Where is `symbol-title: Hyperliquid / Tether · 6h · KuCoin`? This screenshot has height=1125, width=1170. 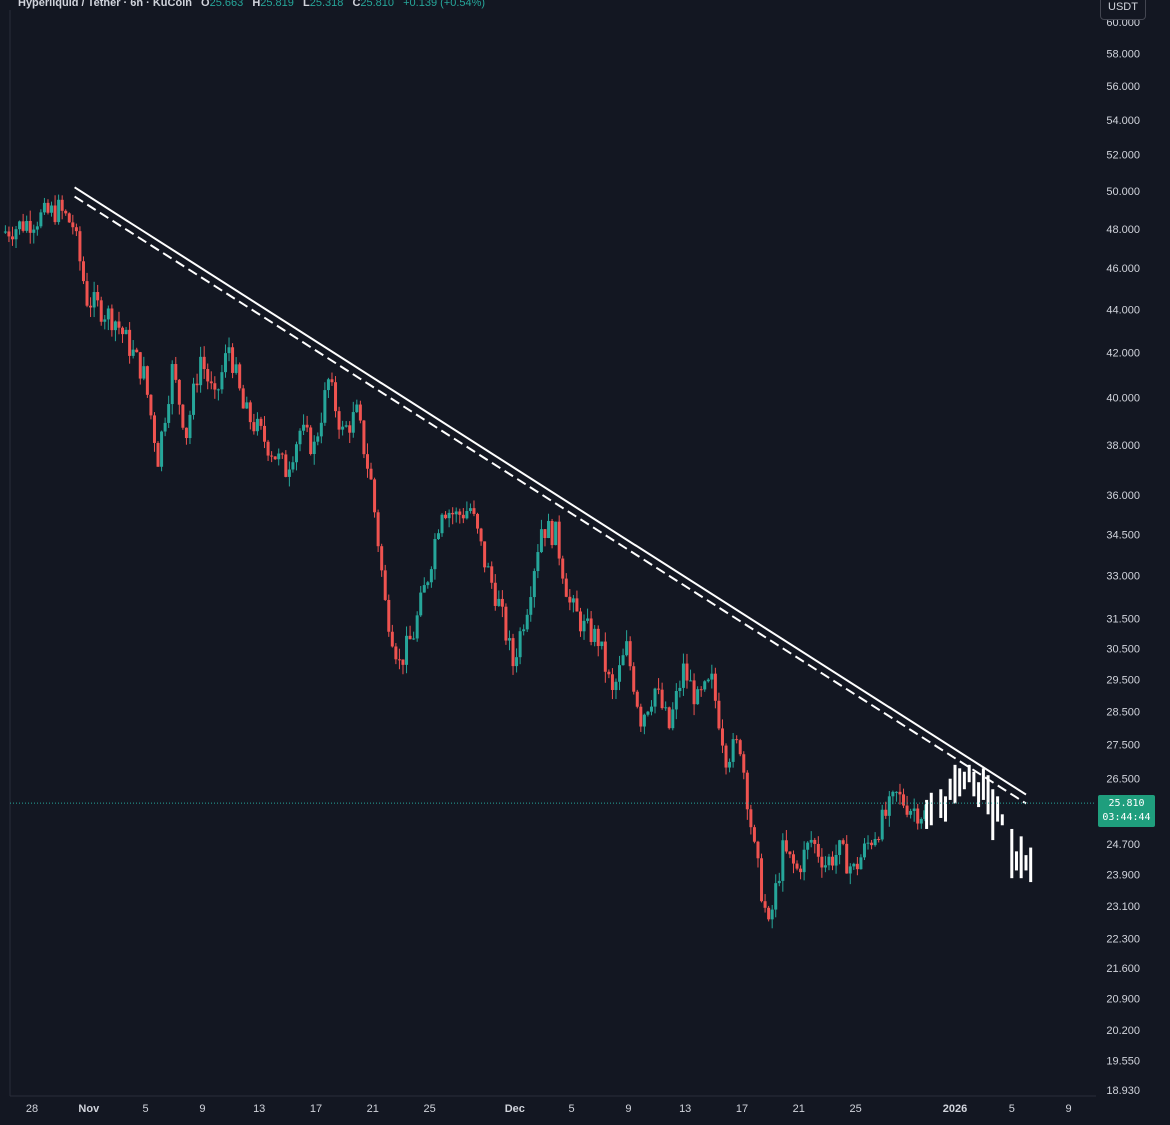
symbol-title: Hyperliquid / Tether · 6h · KuCoin is located at coordinates (105, 4).